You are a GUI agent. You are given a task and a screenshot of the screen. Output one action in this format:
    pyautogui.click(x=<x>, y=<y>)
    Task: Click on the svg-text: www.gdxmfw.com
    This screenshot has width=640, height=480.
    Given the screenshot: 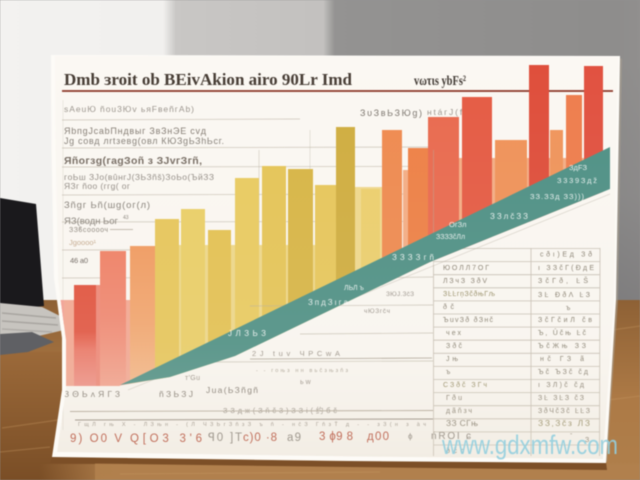 What is the action you would take?
    pyautogui.click(x=529, y=445)
    